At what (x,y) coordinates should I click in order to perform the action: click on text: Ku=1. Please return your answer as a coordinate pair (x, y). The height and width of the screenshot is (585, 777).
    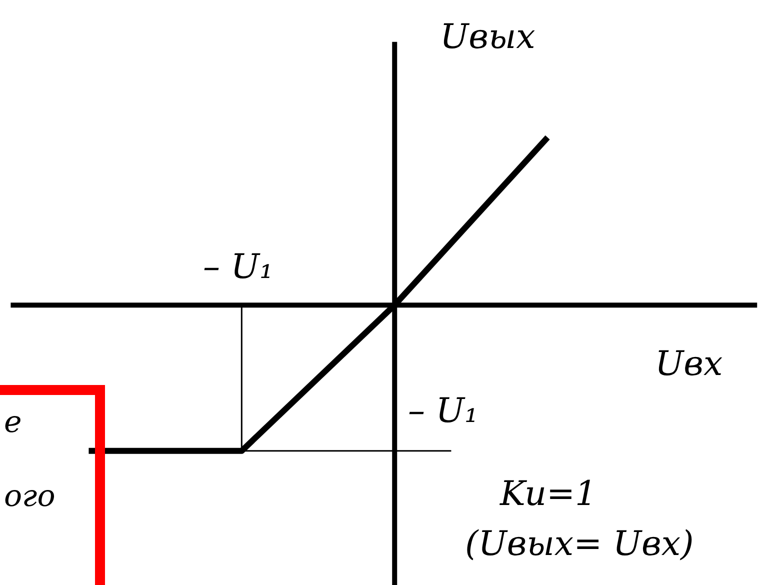
    Looking at the image, I should click on (548, 494).